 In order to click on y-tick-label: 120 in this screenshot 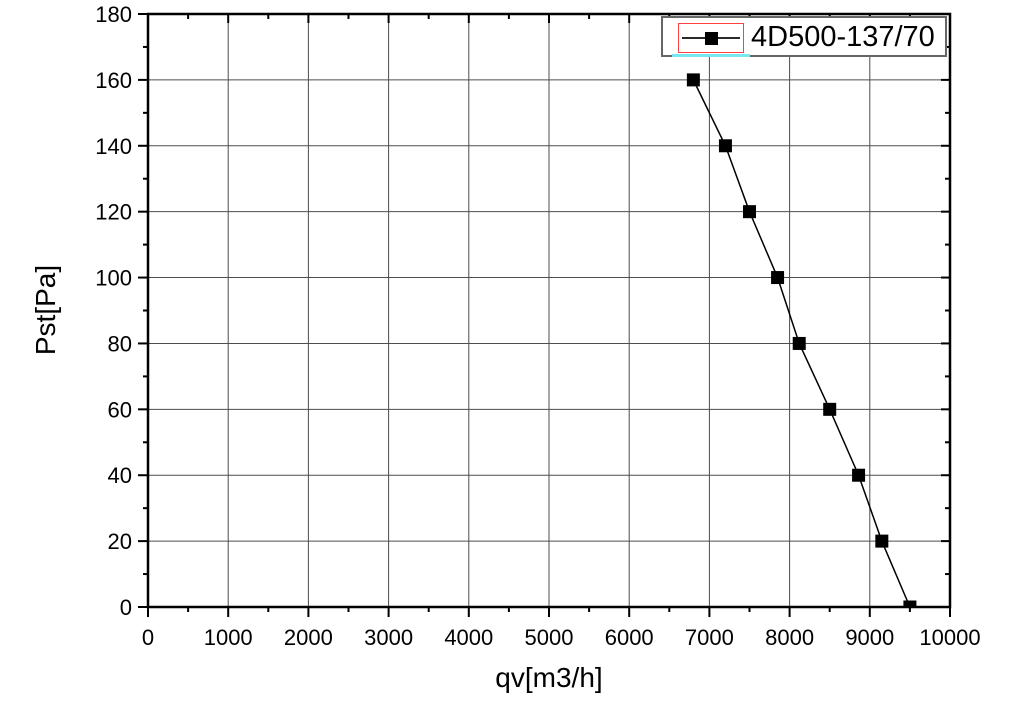, I will do `click(113, 212)`.